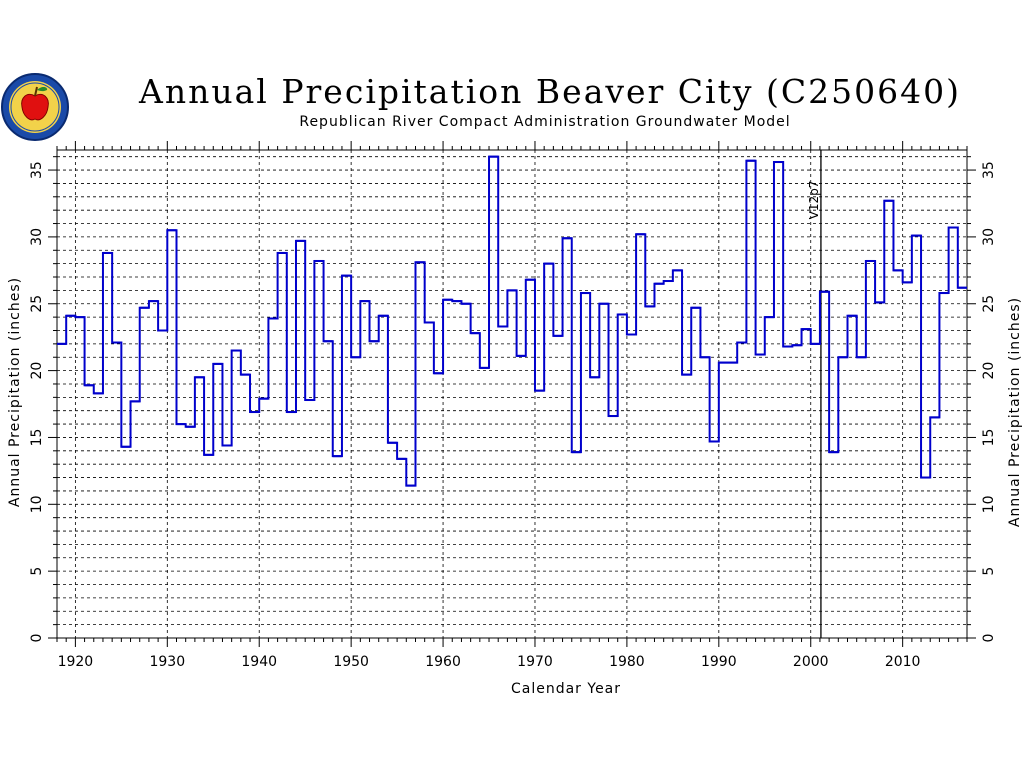  I want to click on x-tick-label: 1950, so click(351, 662).